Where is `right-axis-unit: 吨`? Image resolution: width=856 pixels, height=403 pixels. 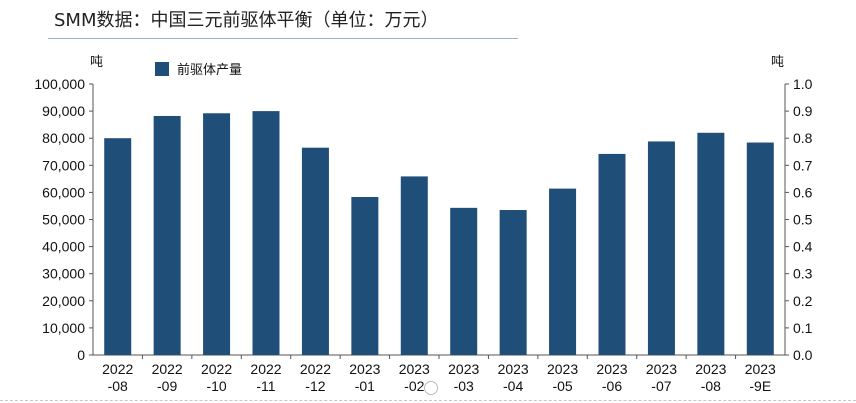 right-axis-unit: 吨 is located at coordinates (777, 62).